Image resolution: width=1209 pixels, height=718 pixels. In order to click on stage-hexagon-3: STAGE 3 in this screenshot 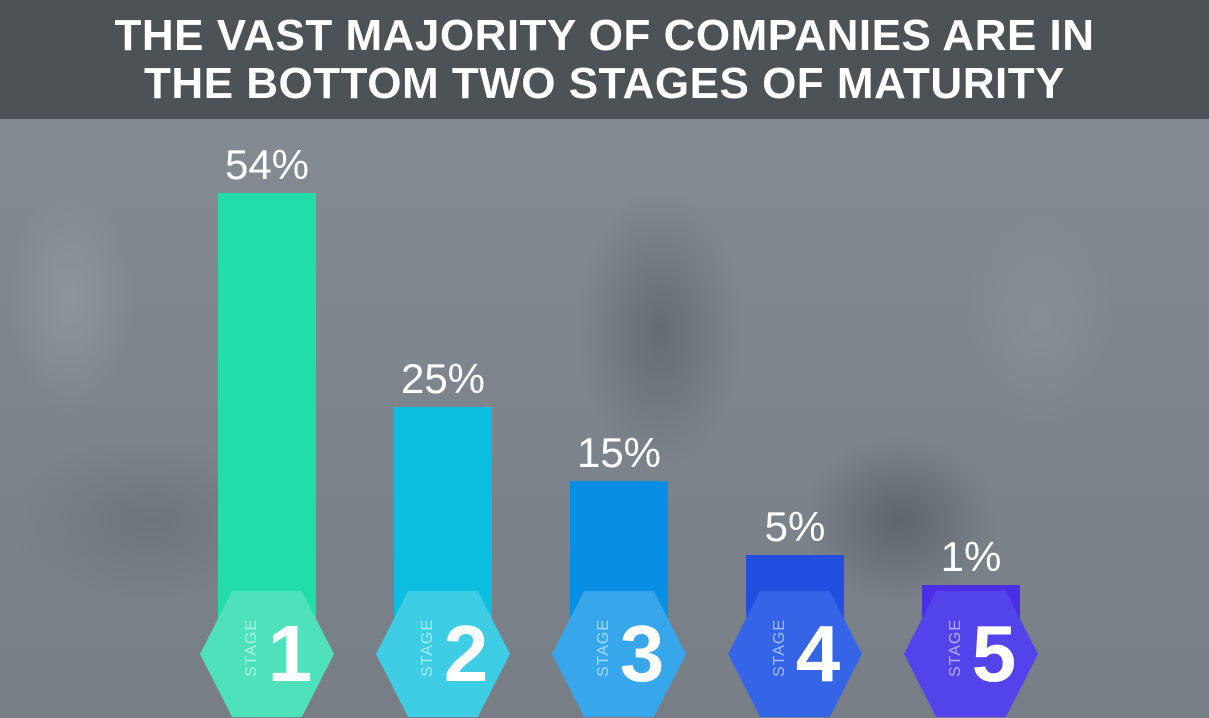, I will do `click(619, 654)`.